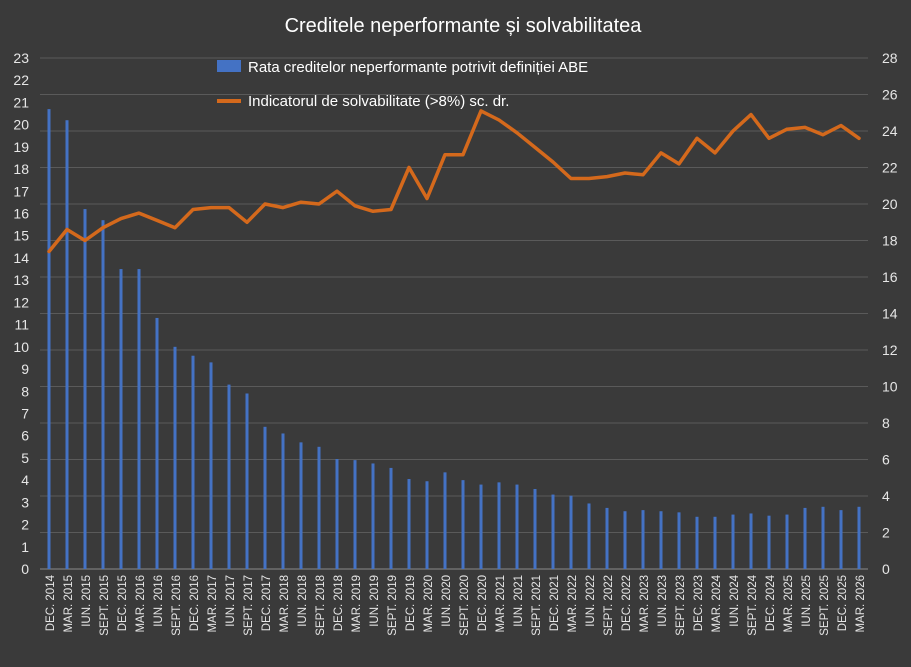  Describe the element at coordinates (890, 314) in the screenshot. I see `right-tick-label: 14` at that location.